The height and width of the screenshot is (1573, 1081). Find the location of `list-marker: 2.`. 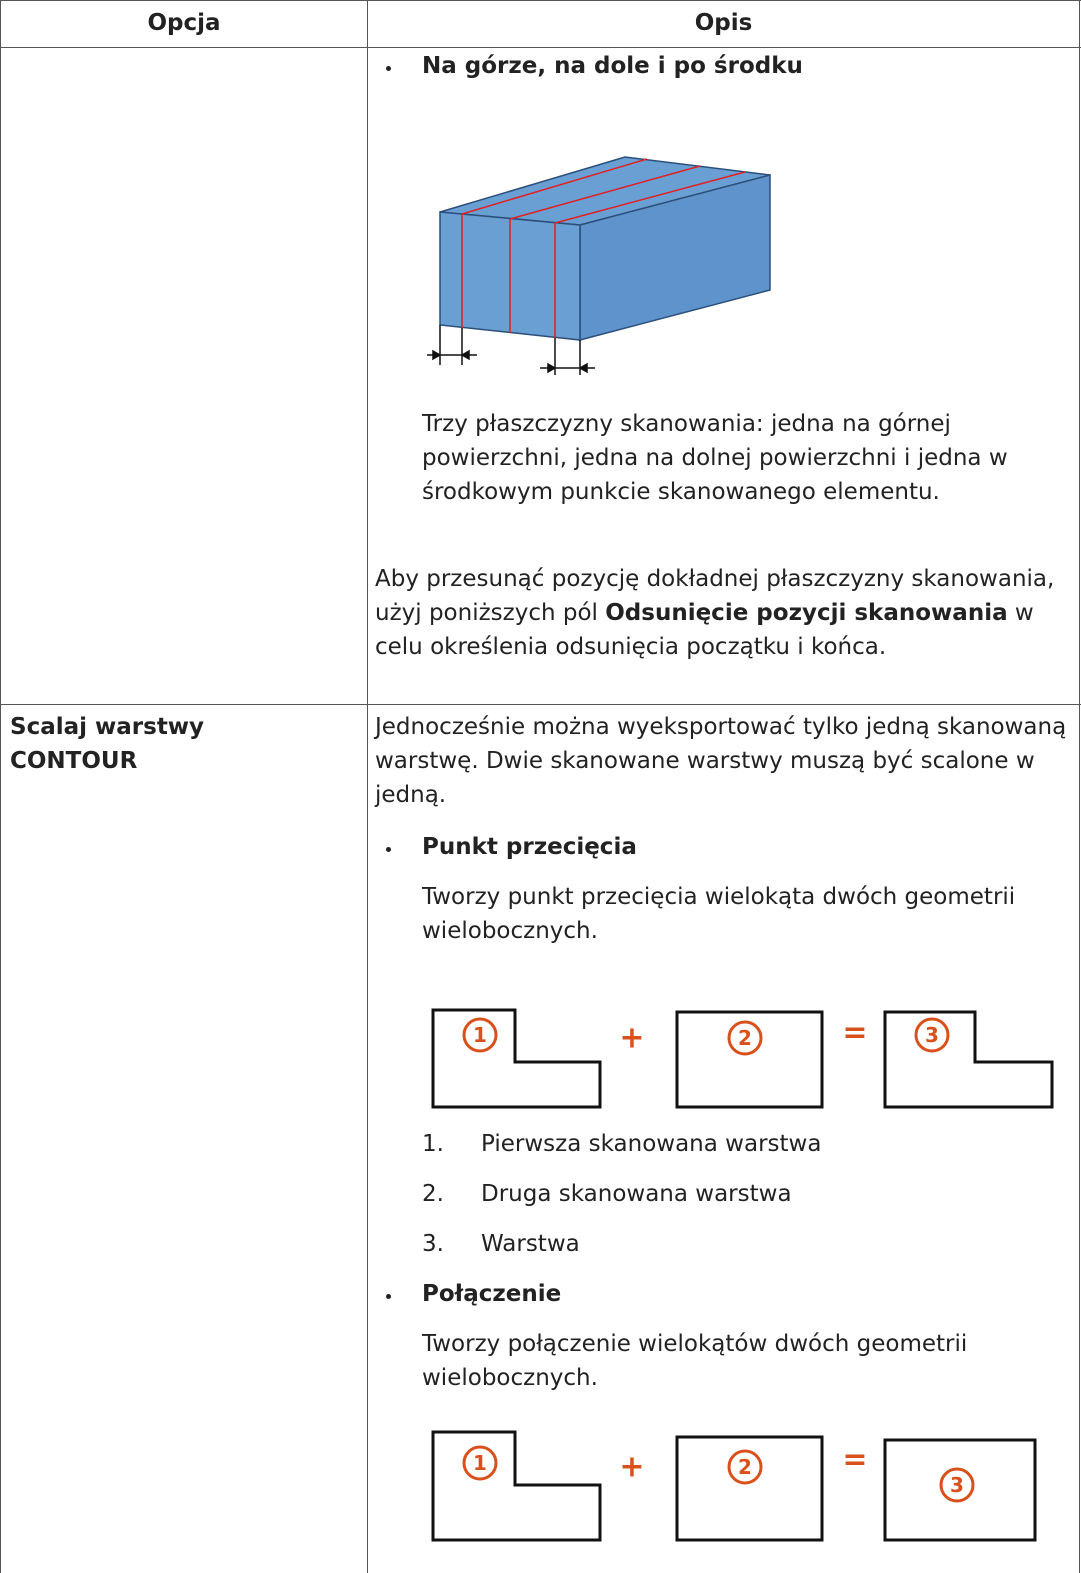

list-marker: 2. is located at coordinates (433, 1194).